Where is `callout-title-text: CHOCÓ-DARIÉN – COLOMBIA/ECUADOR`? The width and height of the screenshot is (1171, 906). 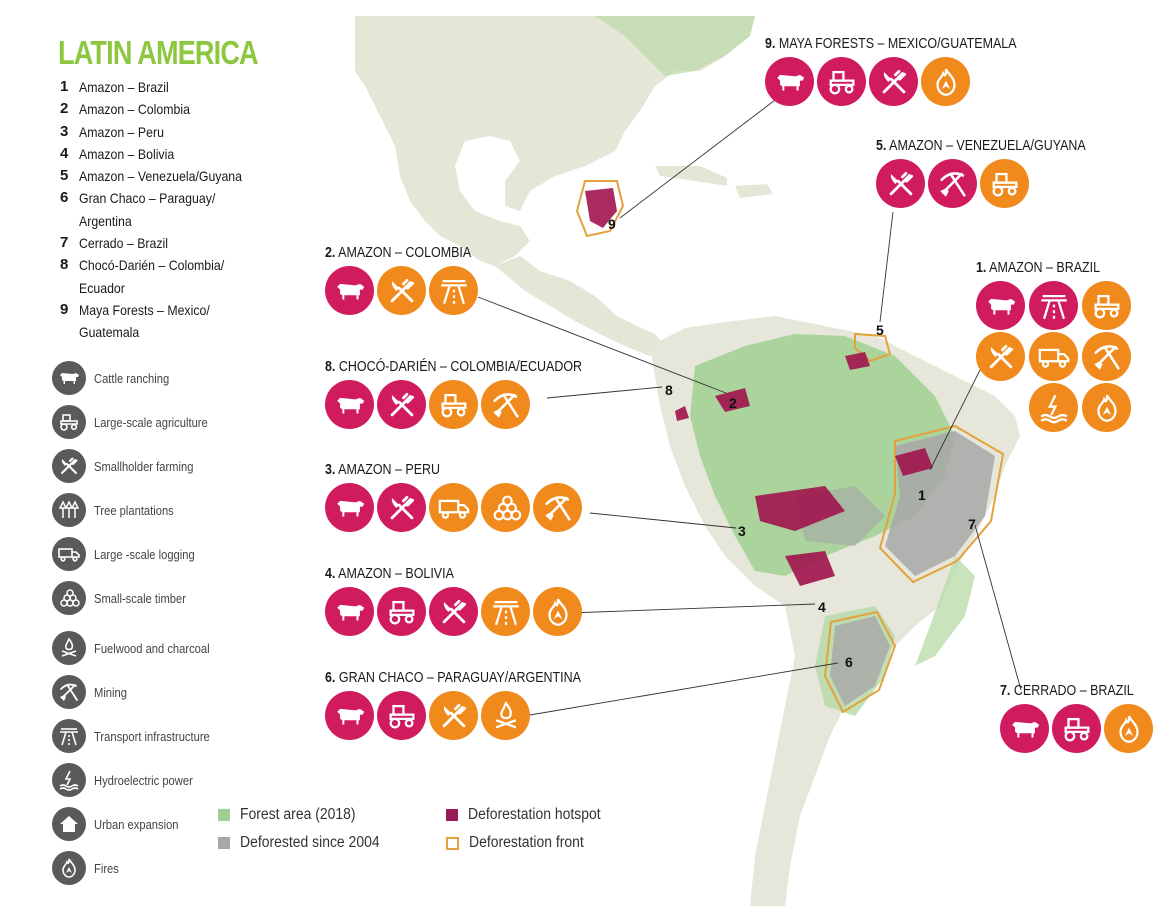 callout-title-text: CHOCÓ-DARIÉN – COLOMBIA/ECUADOR is located at coordinates (460, 367).